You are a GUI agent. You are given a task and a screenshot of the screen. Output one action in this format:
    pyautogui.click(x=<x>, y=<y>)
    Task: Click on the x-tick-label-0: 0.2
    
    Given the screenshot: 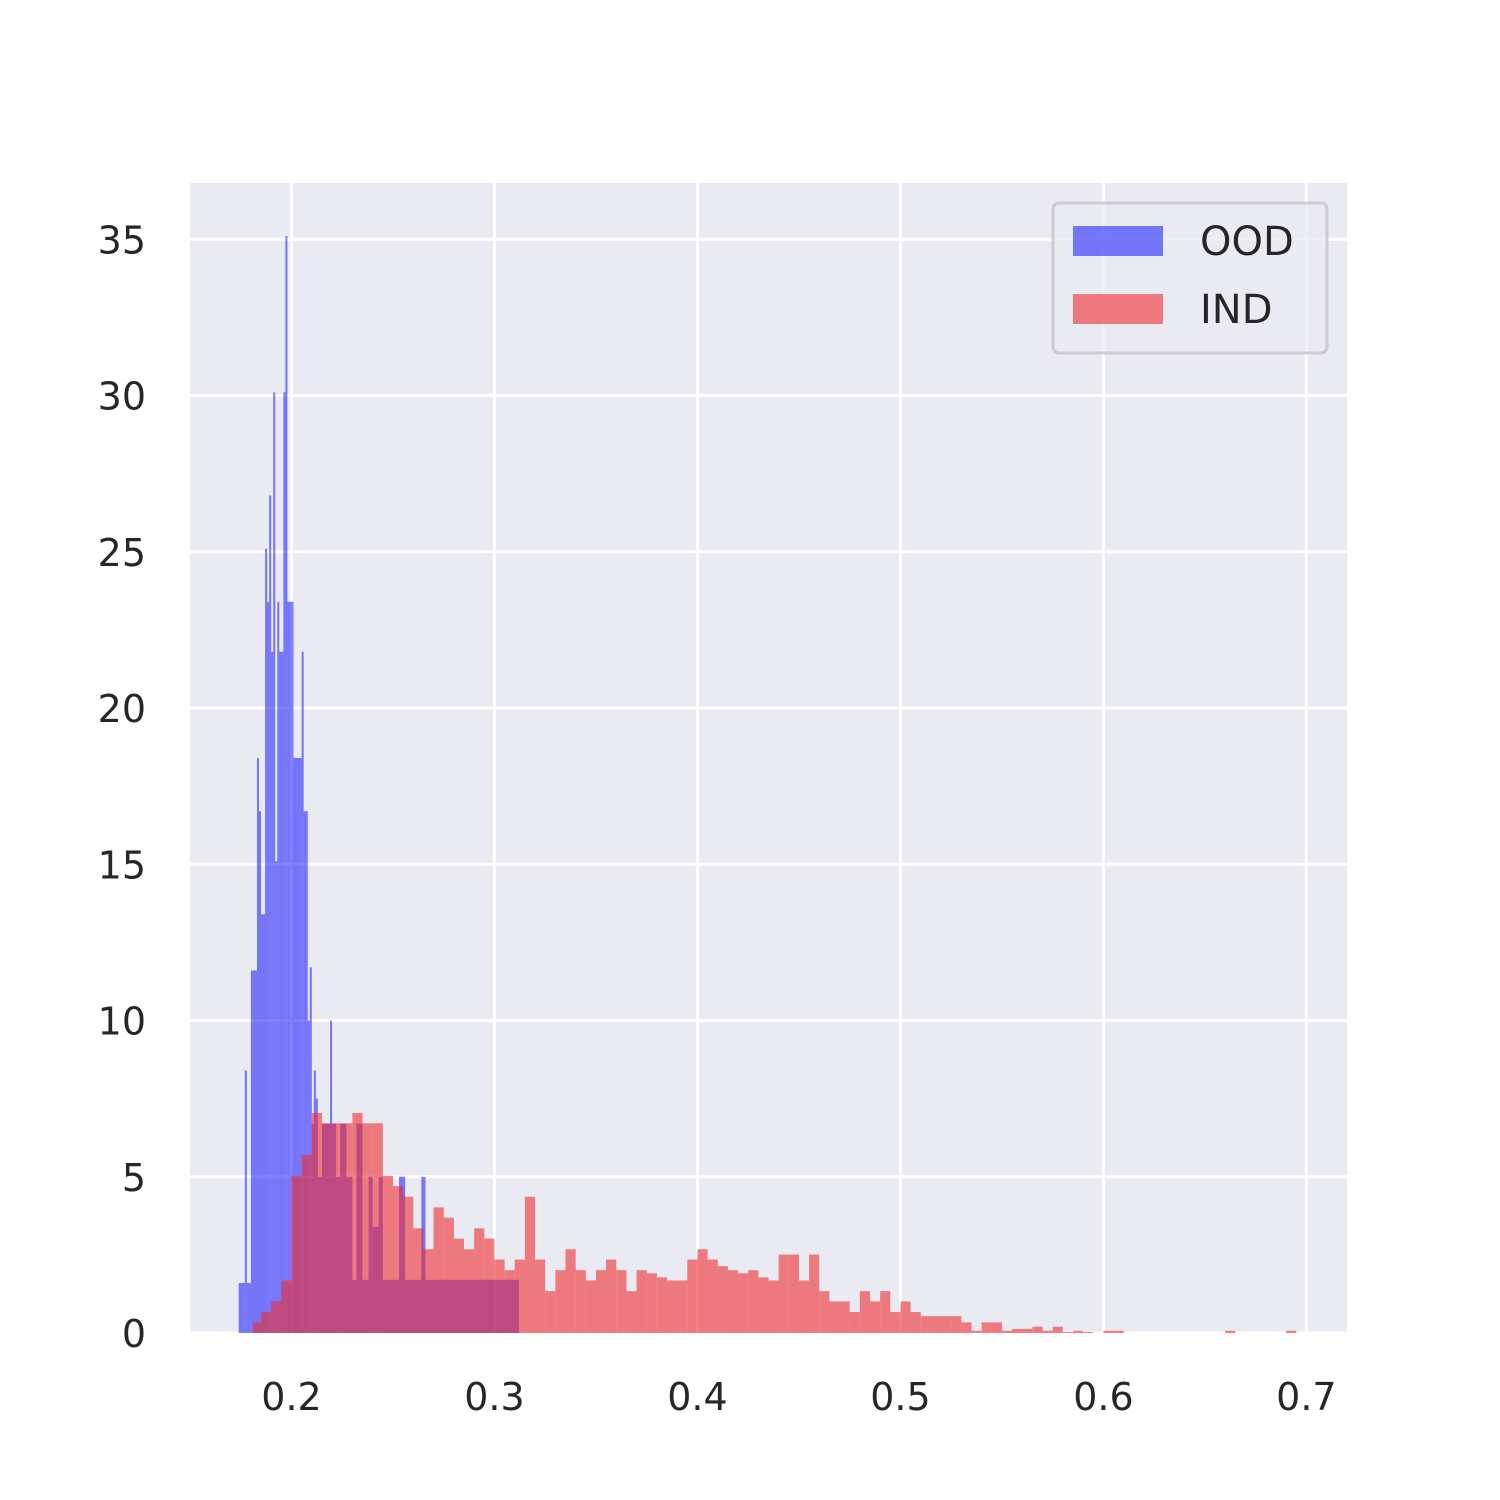 What is the action you would take?
    pyautogui.click(x=291, y=1397)
    